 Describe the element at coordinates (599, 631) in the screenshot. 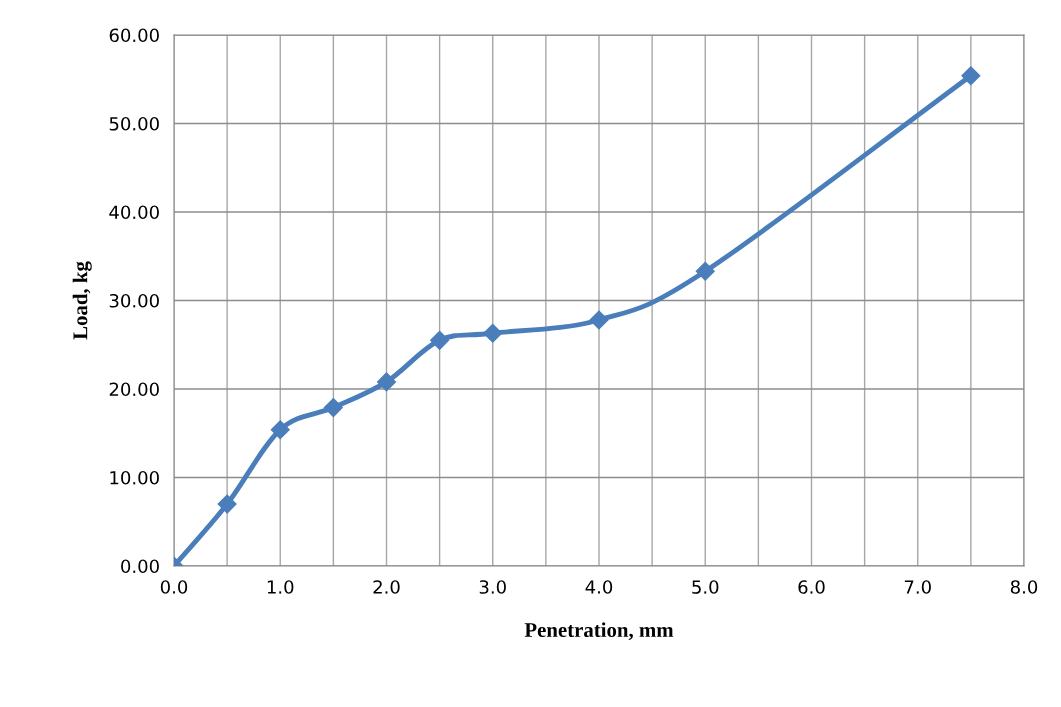

I see `x-axis-title: Penetration, mm` at that location.